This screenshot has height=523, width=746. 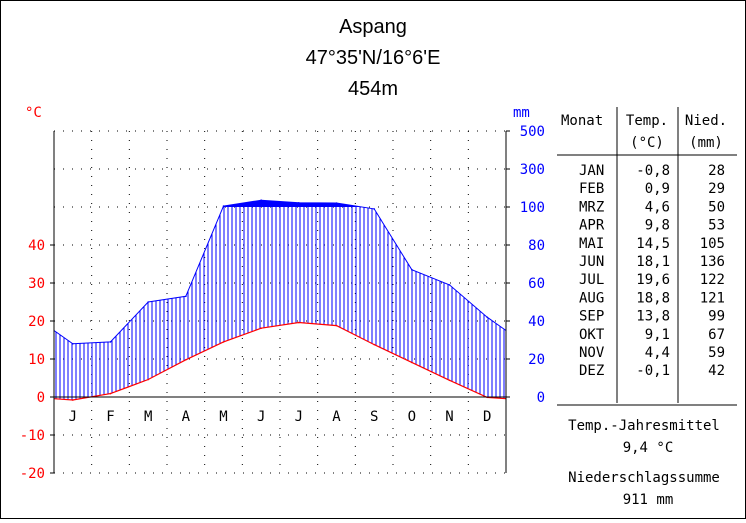 I want to click on precip-tick-label: 500, so click(x=532, y=132).